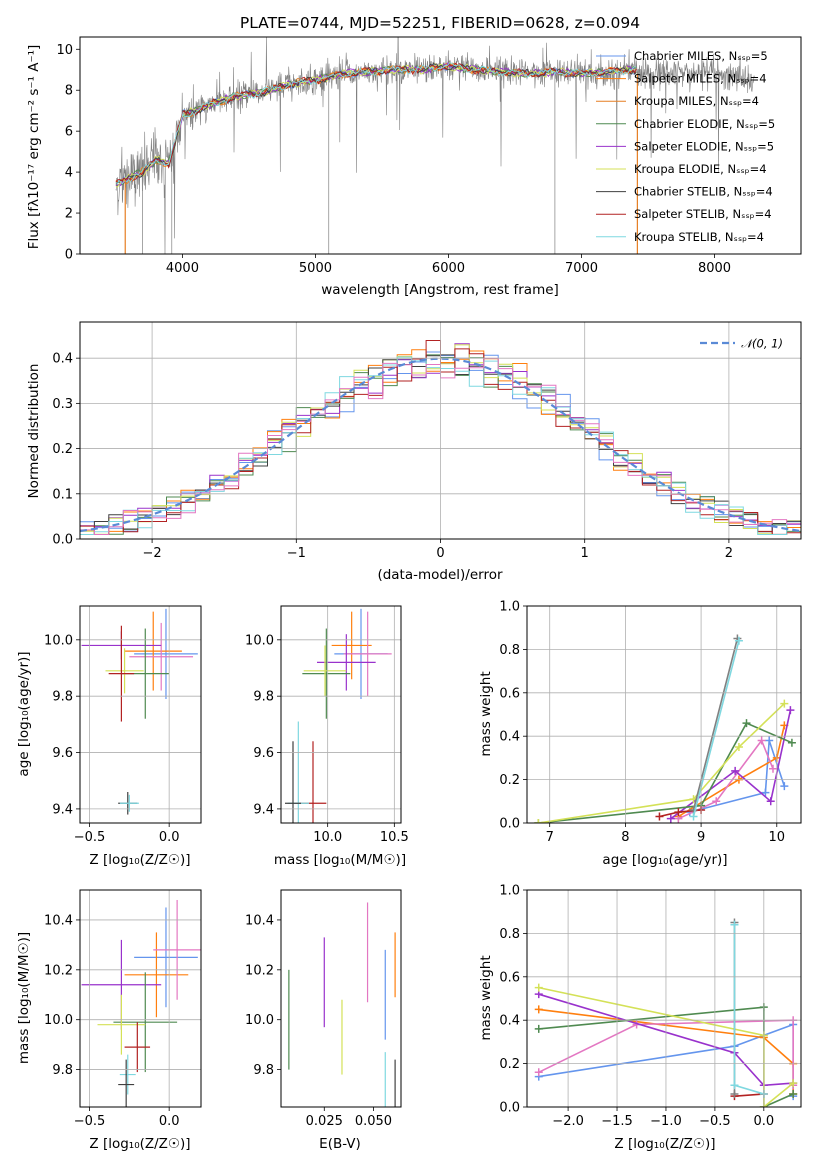 This screenshot has width=819, height=1170. What do you see at coordinates (700, 169) in the screenshot?
I see `legend-label: Kroupa ELODIE, Nₛₛₚ=4` at bounding box center [700, 169].